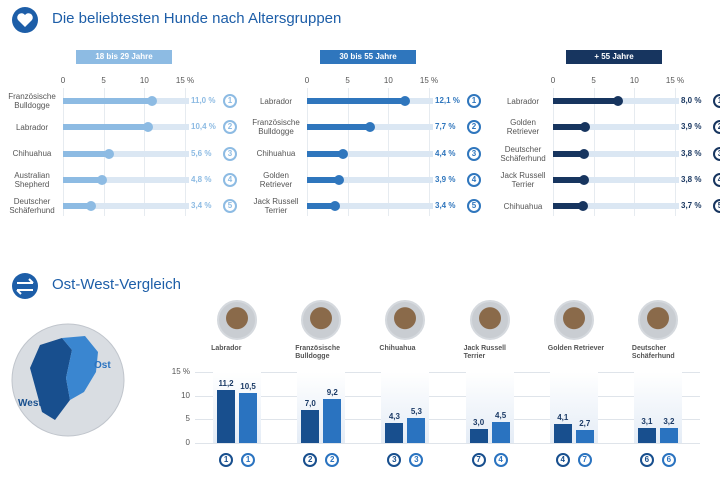 Image resolution: width=720 pixels, height=480 pixels. Describe the element at coordinates (102, 365) in the screenshot. I see `legend-label: Ost` at that location.